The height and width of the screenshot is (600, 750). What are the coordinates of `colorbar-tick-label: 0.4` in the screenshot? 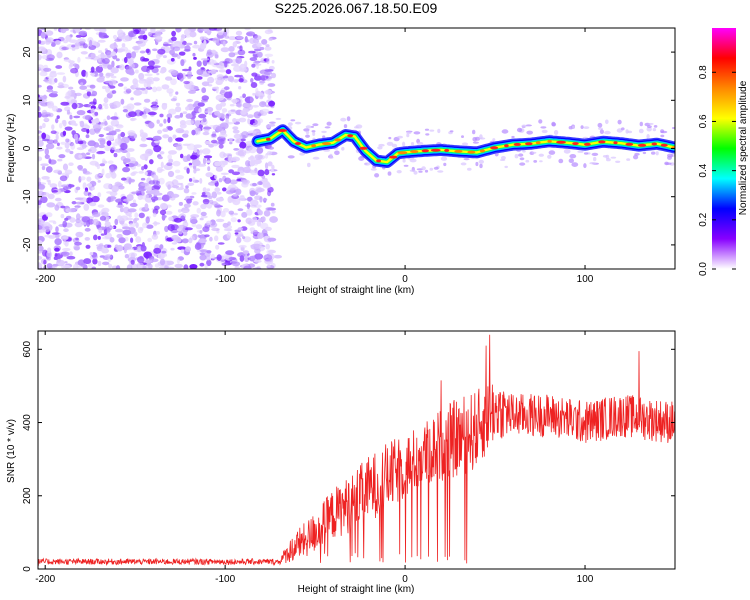 It's located at (703, 170).